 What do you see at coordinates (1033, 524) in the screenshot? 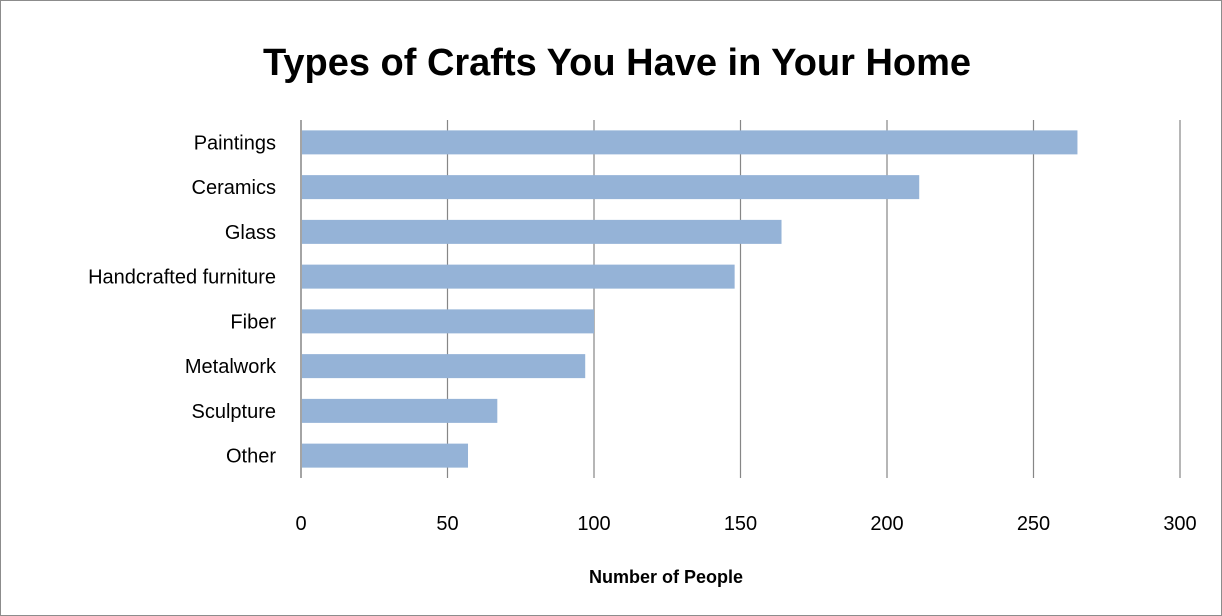
I see `x-tick-label: 250` at bounding box center [1033, 524].